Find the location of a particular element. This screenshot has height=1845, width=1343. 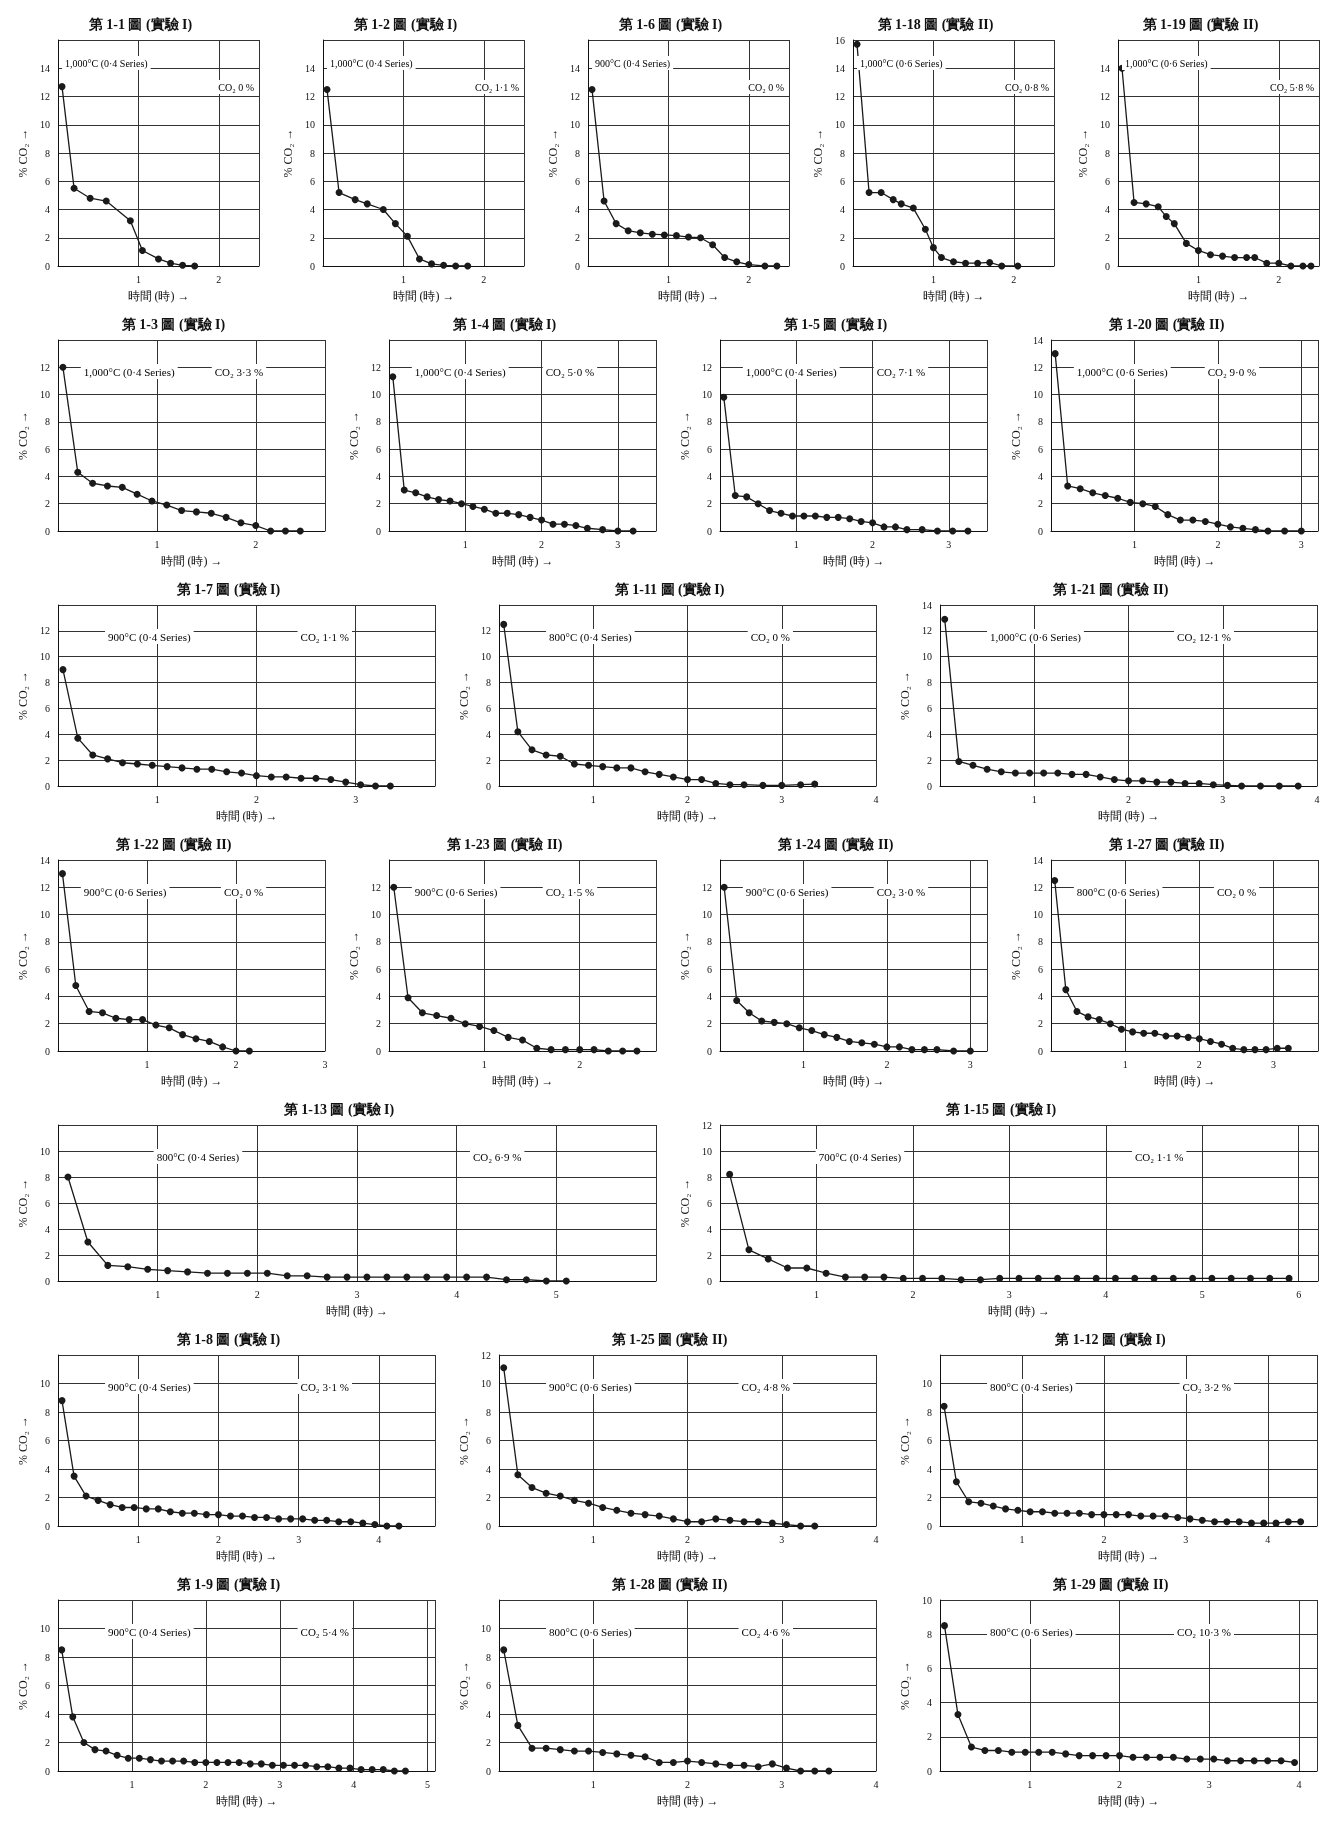

chart-title: 第 1-3 圖 (實驗 I) is located at coordinates (173, 324).